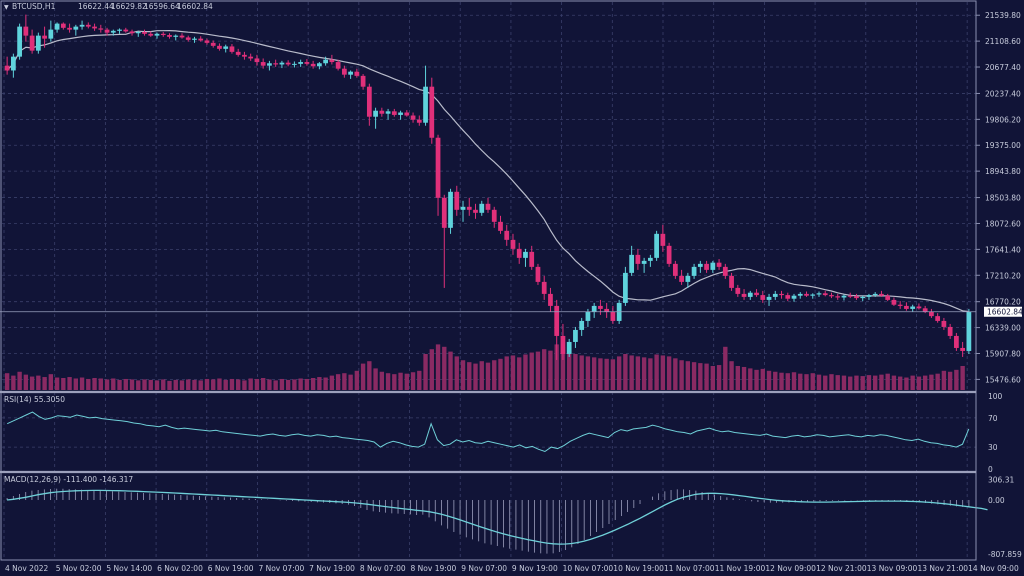  Describe the element at coordinates (1003, 249) in the screenshot. I see `price-axis-label: 17641.40` at that location.